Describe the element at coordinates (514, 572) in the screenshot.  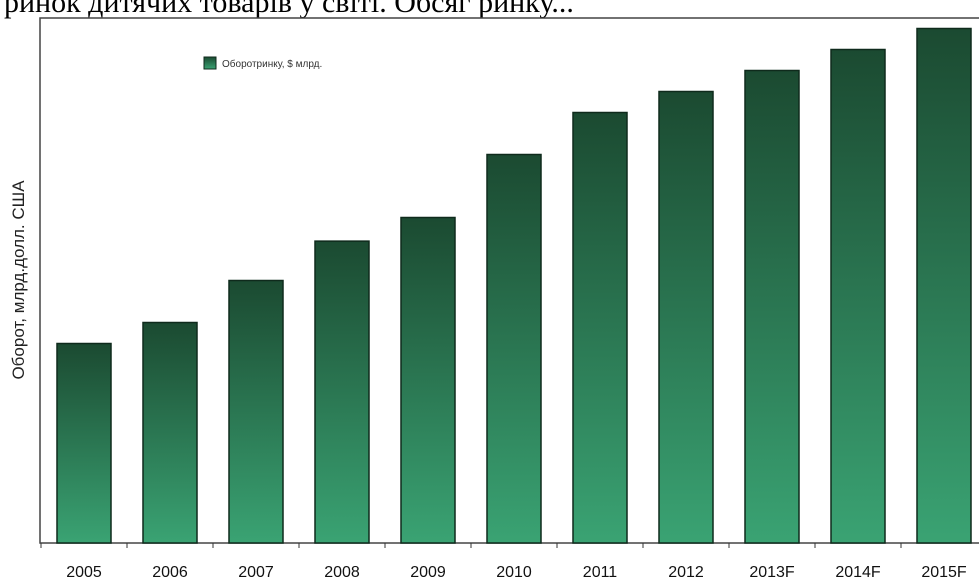
I see `x-tick-2010: 2010` at that location.